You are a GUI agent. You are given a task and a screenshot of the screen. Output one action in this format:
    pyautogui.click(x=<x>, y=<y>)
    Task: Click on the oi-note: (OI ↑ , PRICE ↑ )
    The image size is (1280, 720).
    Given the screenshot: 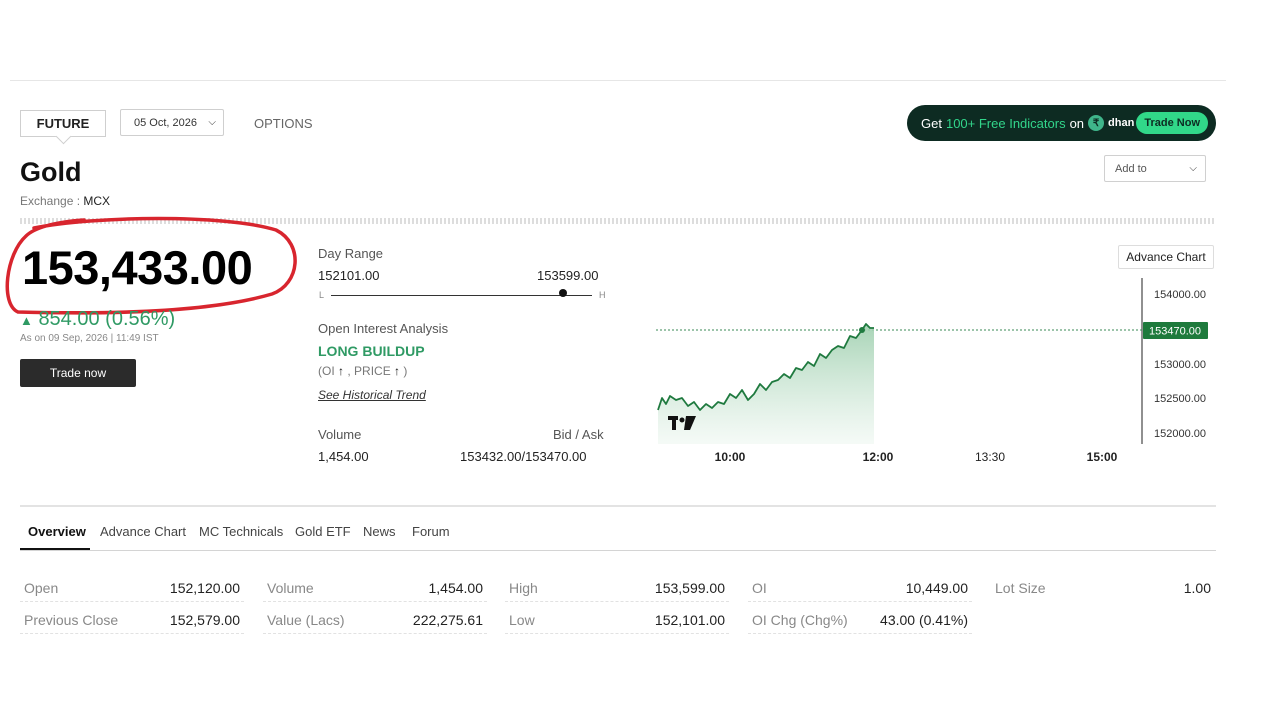 What is the action you would take?
    pyautogui.click(x=362, y=371)
    